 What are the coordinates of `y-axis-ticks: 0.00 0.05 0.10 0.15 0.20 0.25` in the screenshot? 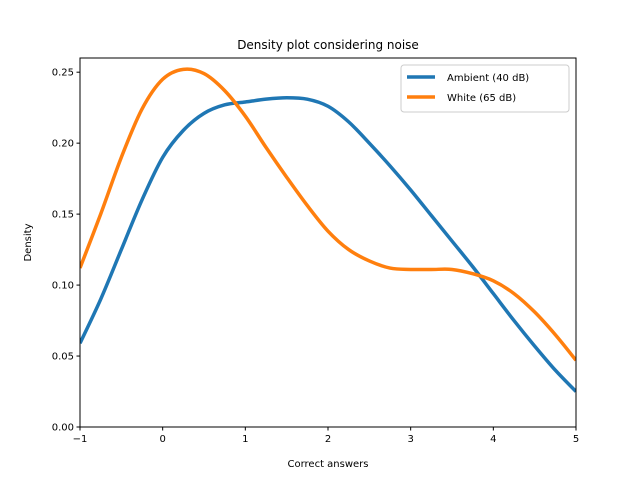 It's located at (66, 251).